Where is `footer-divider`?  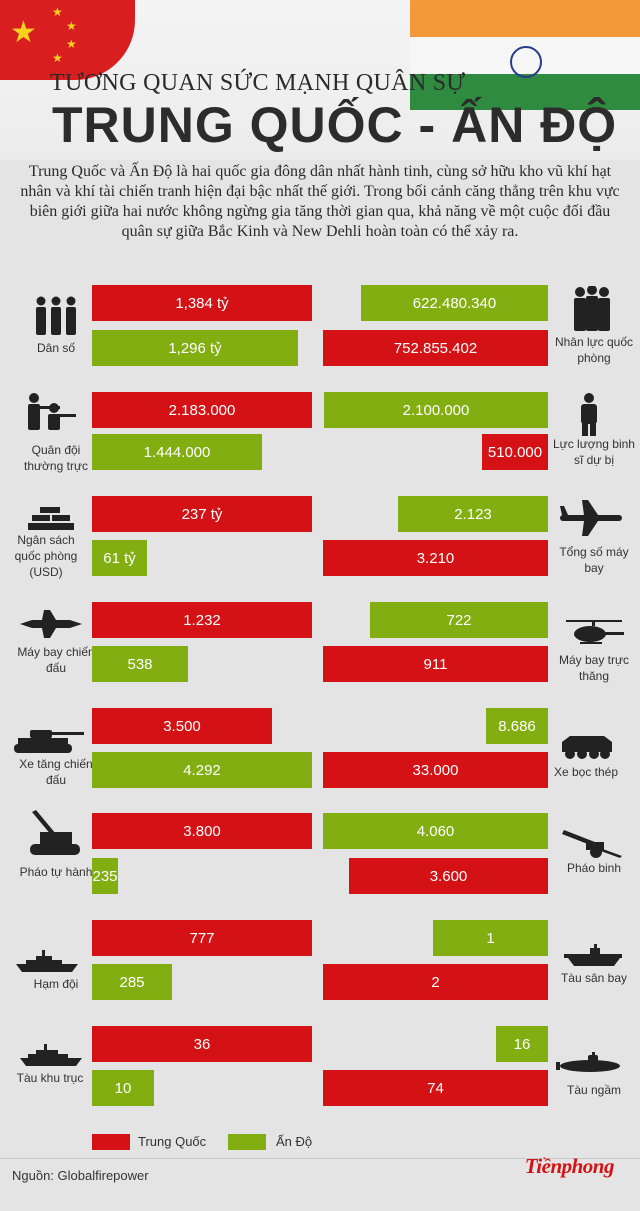
footer-divider is located at coordinates (320, 1158).